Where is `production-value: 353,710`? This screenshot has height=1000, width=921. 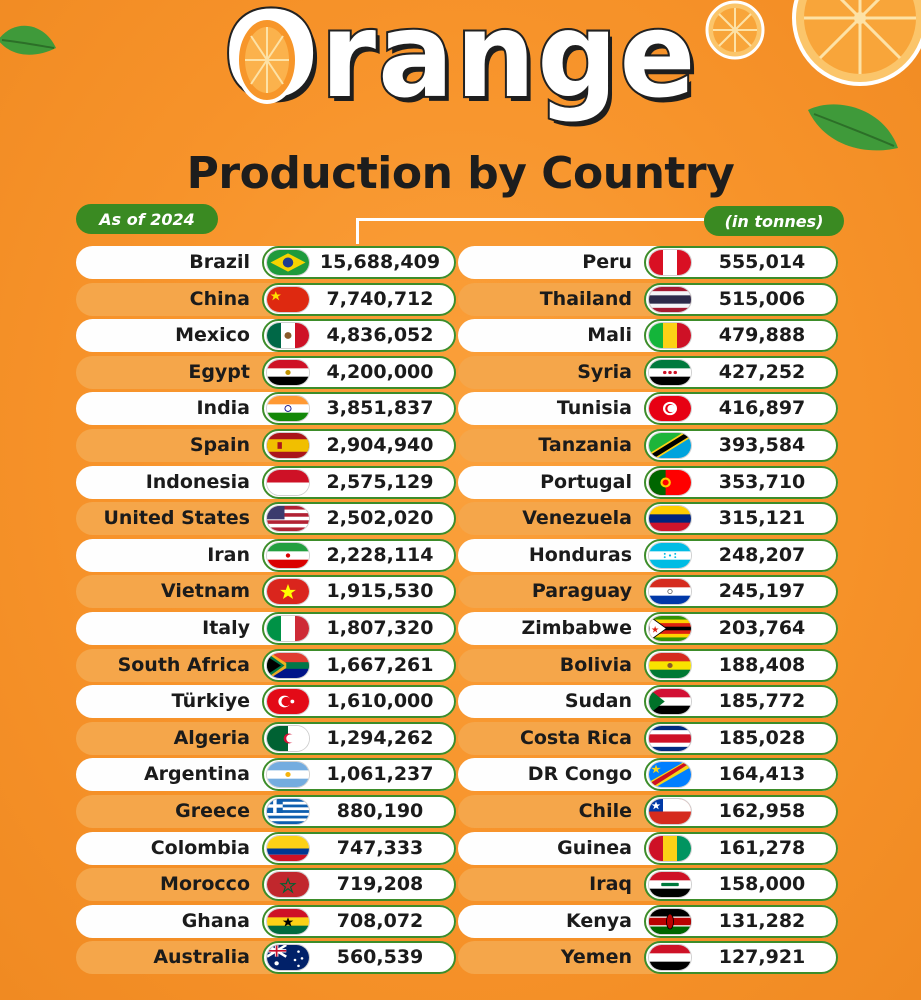
production-value: 353,710 is located at coordinates (762, 481).